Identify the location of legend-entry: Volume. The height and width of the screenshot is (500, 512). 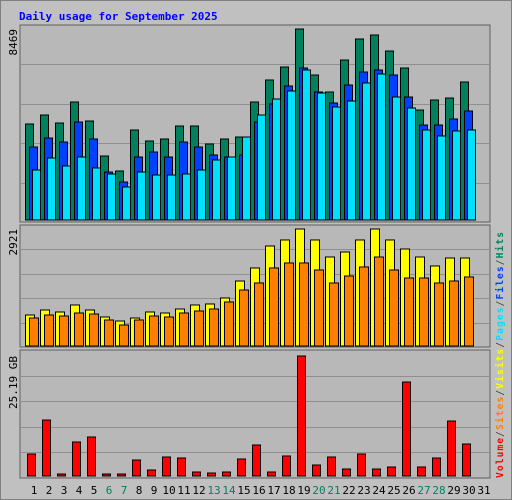
(500, 458).